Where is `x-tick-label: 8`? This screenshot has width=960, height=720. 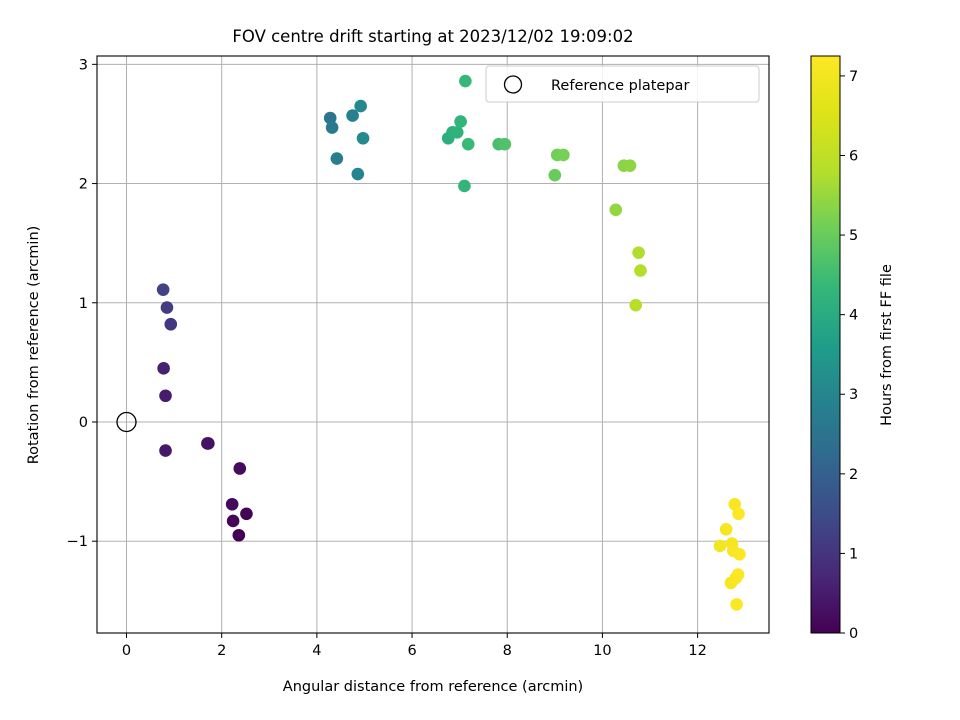
x-tick-label: 8 is located at coordinates (507, 651).